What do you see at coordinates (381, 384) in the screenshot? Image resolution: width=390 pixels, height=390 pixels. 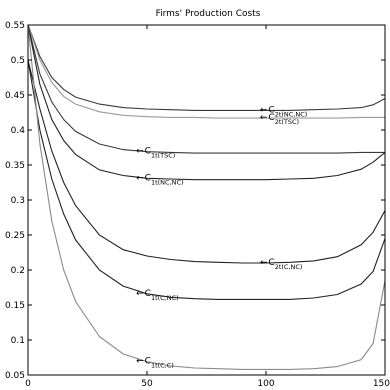 I see `x-tick-label: 150` at bounding box center [381, 384].